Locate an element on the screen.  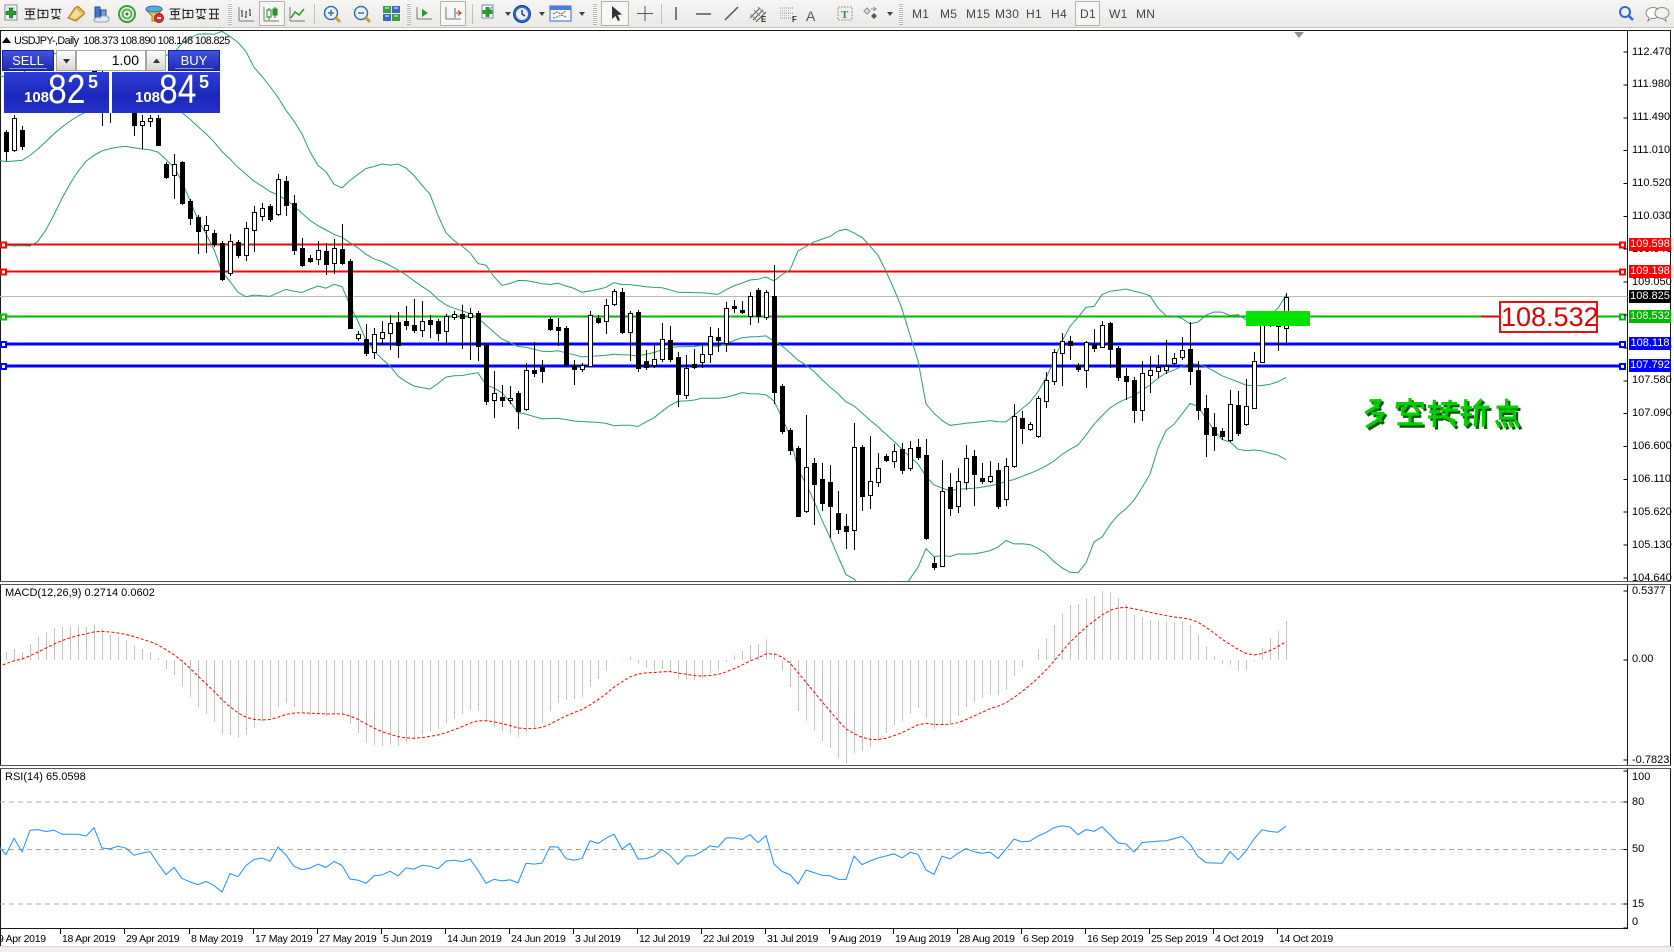
svg-text: F is located at coordinates (794, 19).